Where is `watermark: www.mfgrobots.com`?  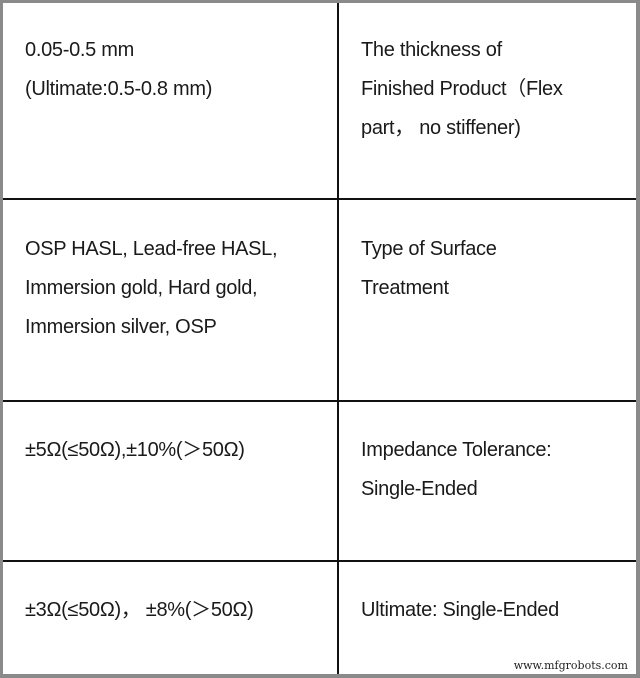
watermark: www.mfgrobots.com is located at coordinates (570, 665).